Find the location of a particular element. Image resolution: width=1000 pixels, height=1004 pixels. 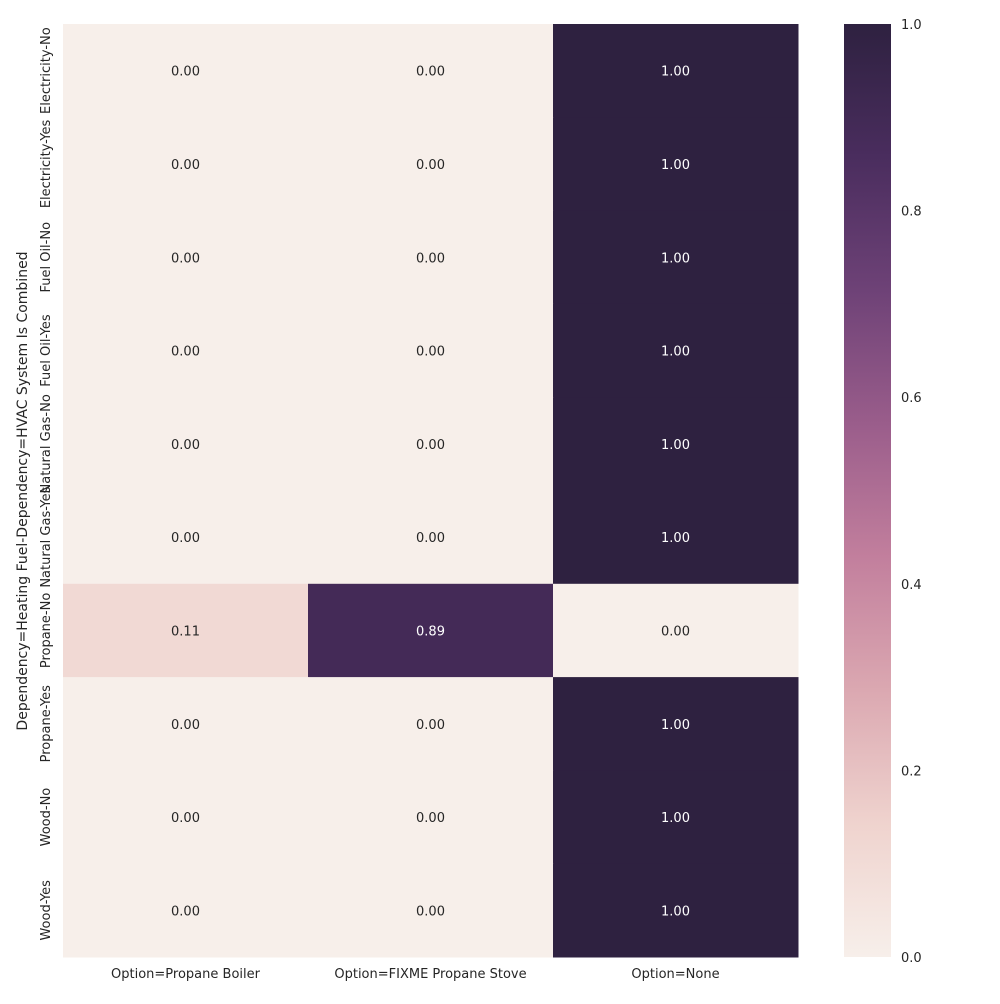

colorbar-tick-labels: 0.0 0.2 0.4 0.6 0.8 1.0 is located at coordinates (911, 492).